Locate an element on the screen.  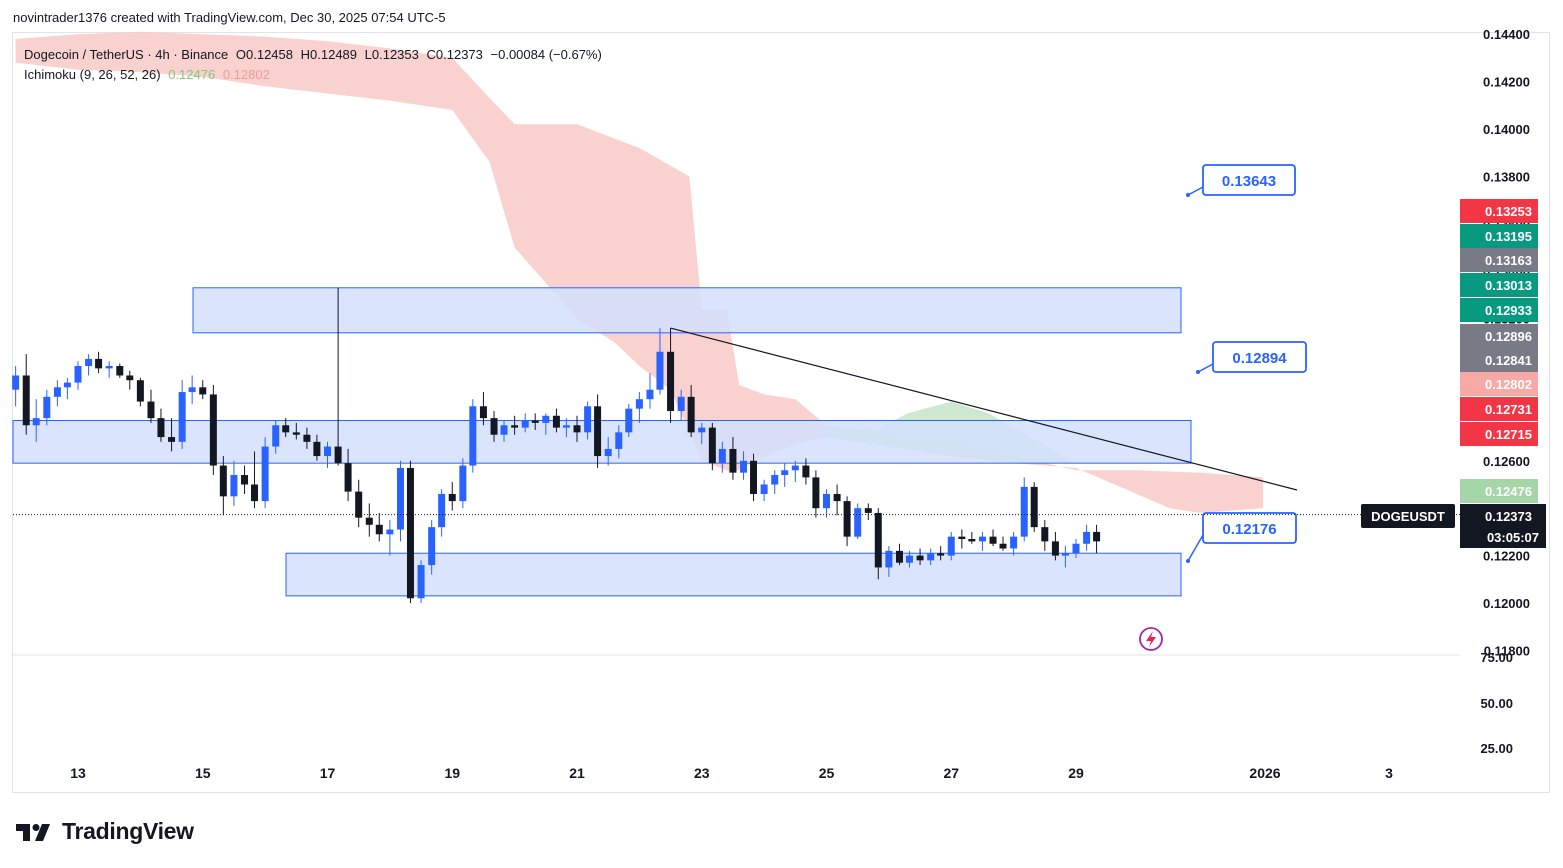
tradingview-logo: TradingView is located at coordinates (105, 831).